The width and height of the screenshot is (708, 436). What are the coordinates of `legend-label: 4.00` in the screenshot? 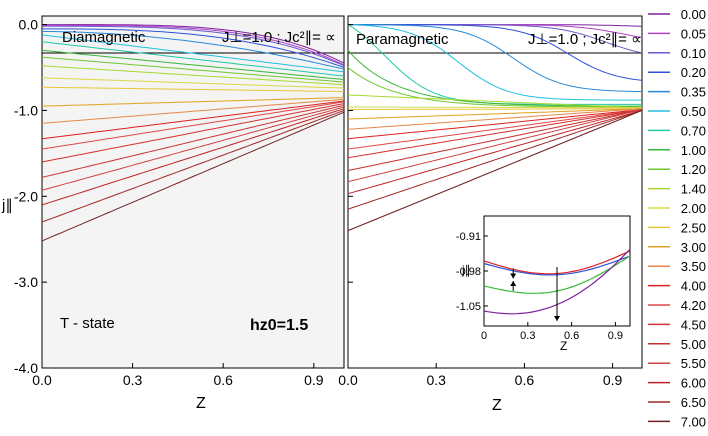 It's located at (693, 286).